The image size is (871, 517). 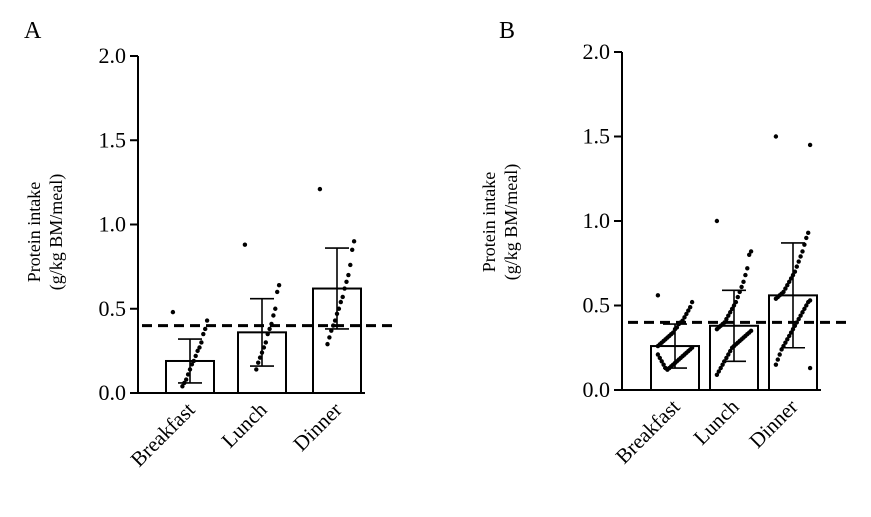 What do you see at coordinates (113, 139) in the screenshot?
I see `panel-a-y-tick-label: 1.5` at bounding box center [113, 139].